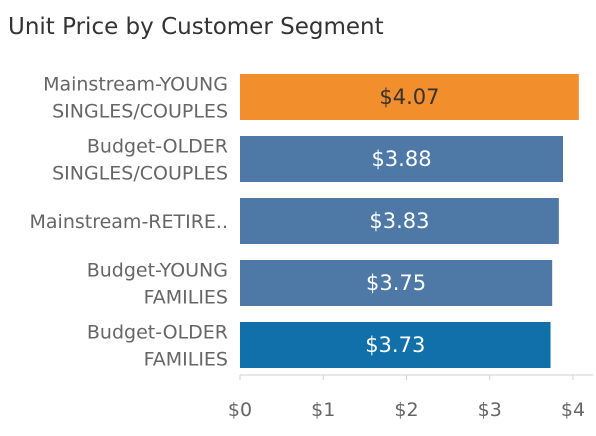 Image resolution: width=596 pixels, height=436 pixels. What do you see at coordinates (406, 410) in the screenshot?
I see `x-tick-label: $2` at bounding box center [406, 410].